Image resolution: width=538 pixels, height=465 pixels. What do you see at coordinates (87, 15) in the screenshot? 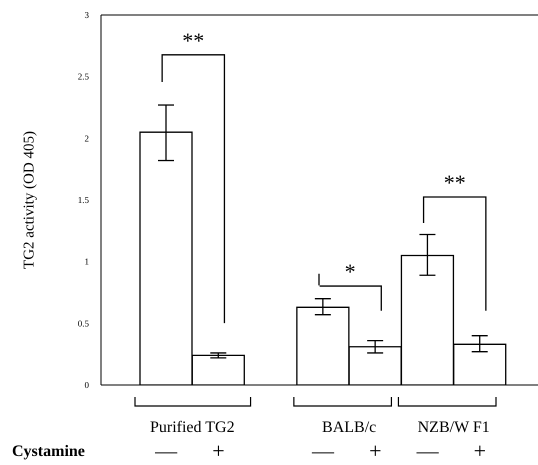
I see `y-tick-label: 3` at bounding box center [87, 15].